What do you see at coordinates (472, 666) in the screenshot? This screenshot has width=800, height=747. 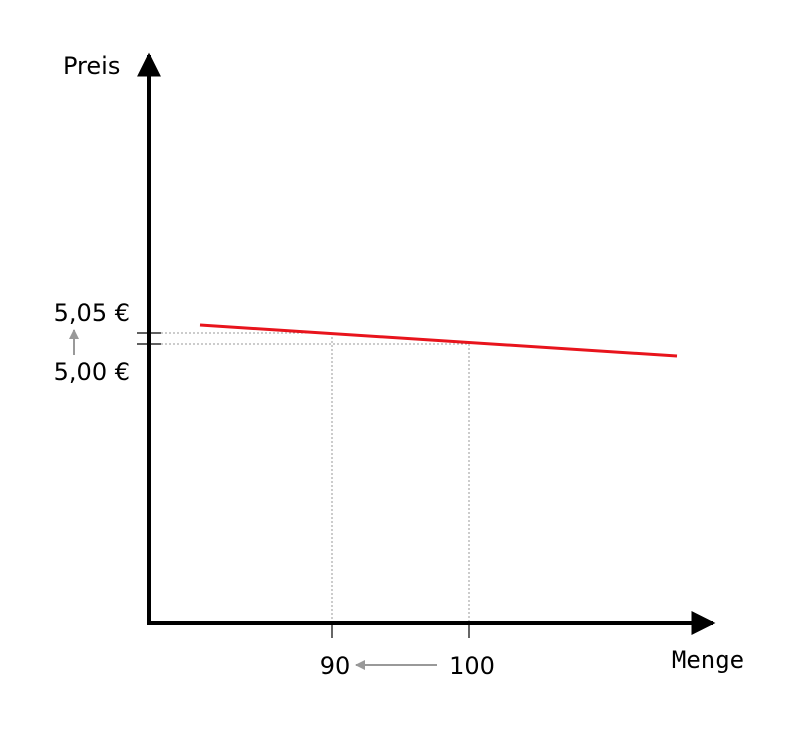 I see `quantity-label: 100` at bounding box center [472, 666].